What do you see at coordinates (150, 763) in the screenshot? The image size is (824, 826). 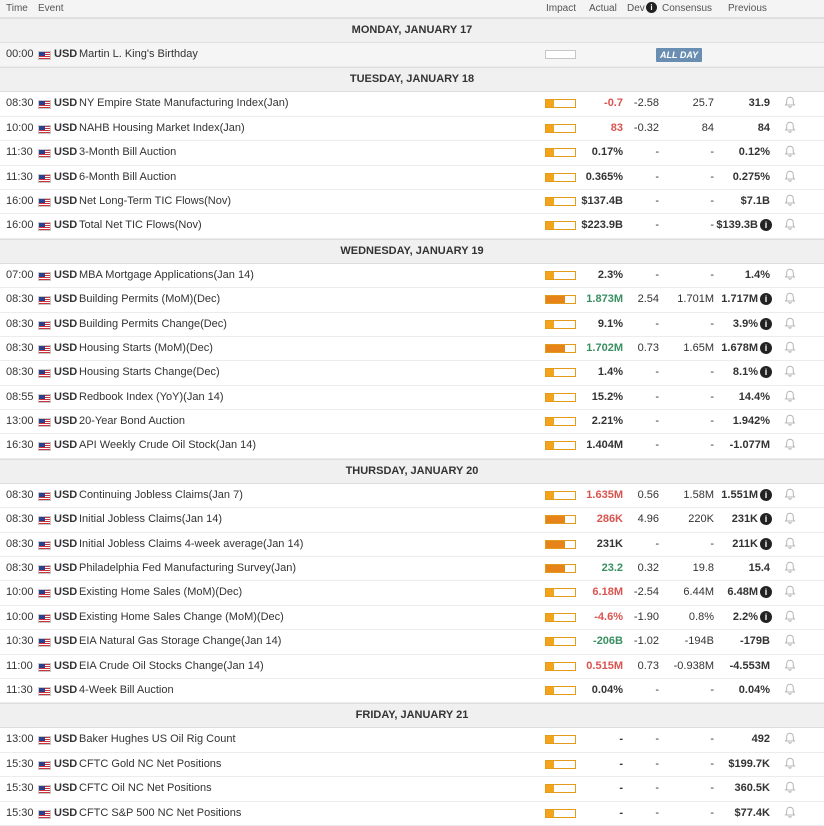 I see `event-name: CFTC Gold NC Net Positions` at bounding box center [150, 763].